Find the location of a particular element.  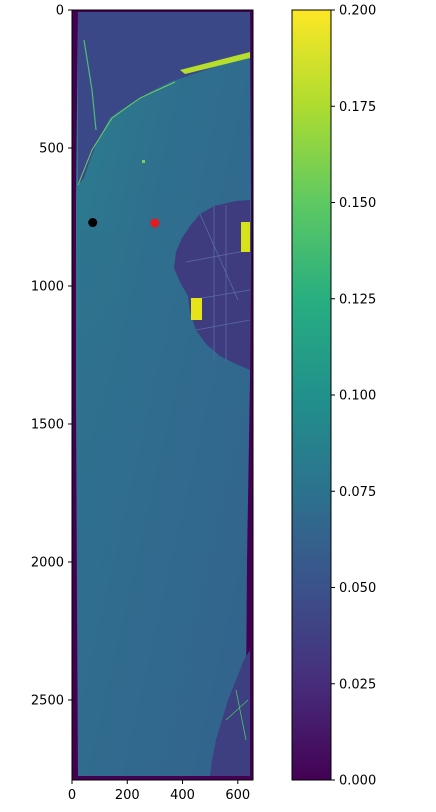

colorbar-tick-label: 0.125 is located at coordinates (357, 299).